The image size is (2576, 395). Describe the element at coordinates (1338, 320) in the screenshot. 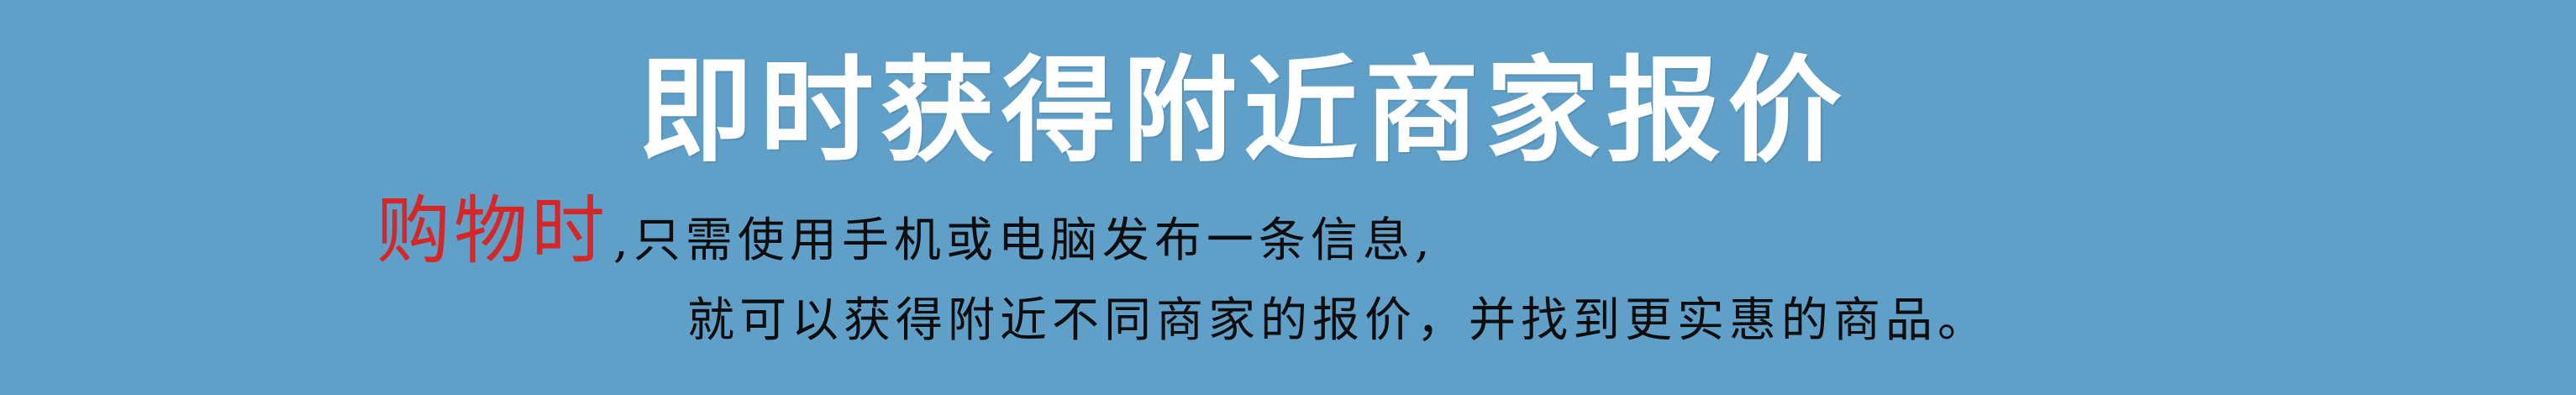

I see `banner-line-2: 就可以获得附近不同商家的报价，并找到更实惠的商品。` at that location.